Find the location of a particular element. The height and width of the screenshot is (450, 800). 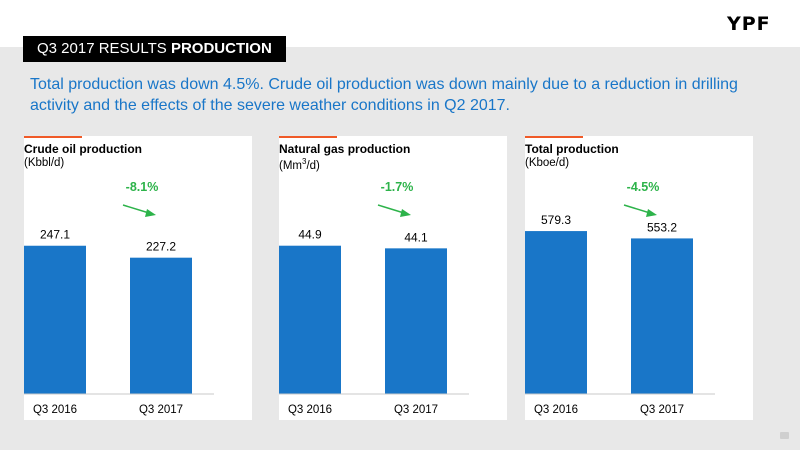

slide-title-prefix: Q3 2017 RESULTS is located at coordinates (102, 48).